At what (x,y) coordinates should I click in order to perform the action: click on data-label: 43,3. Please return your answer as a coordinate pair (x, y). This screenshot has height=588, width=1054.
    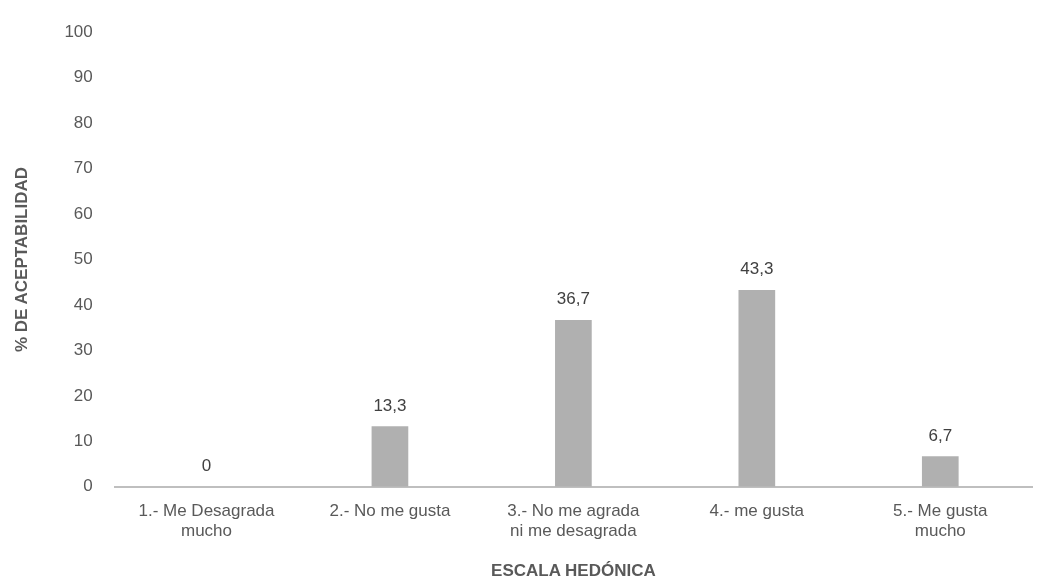
    Looking at the image, I should click on (757, 269).